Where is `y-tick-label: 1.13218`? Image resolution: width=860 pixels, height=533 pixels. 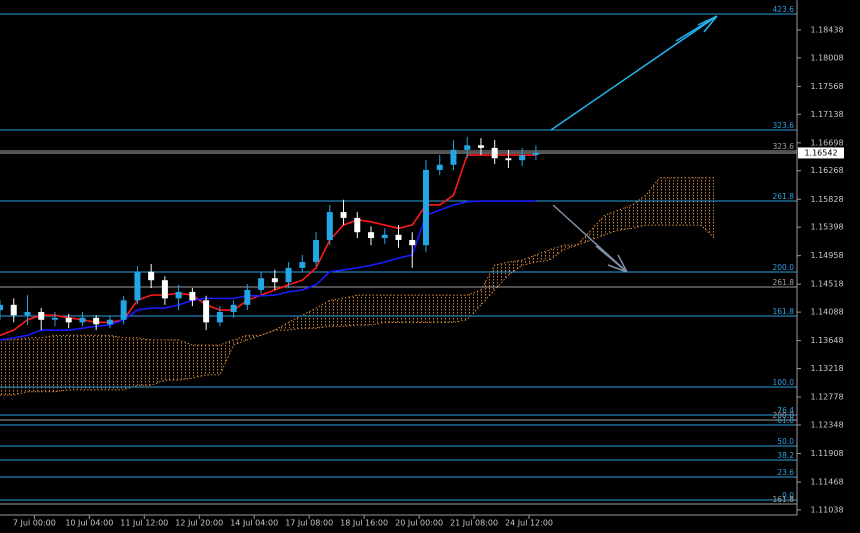 y-tick-label: 1.13218 is located at coordinates (826, 368).